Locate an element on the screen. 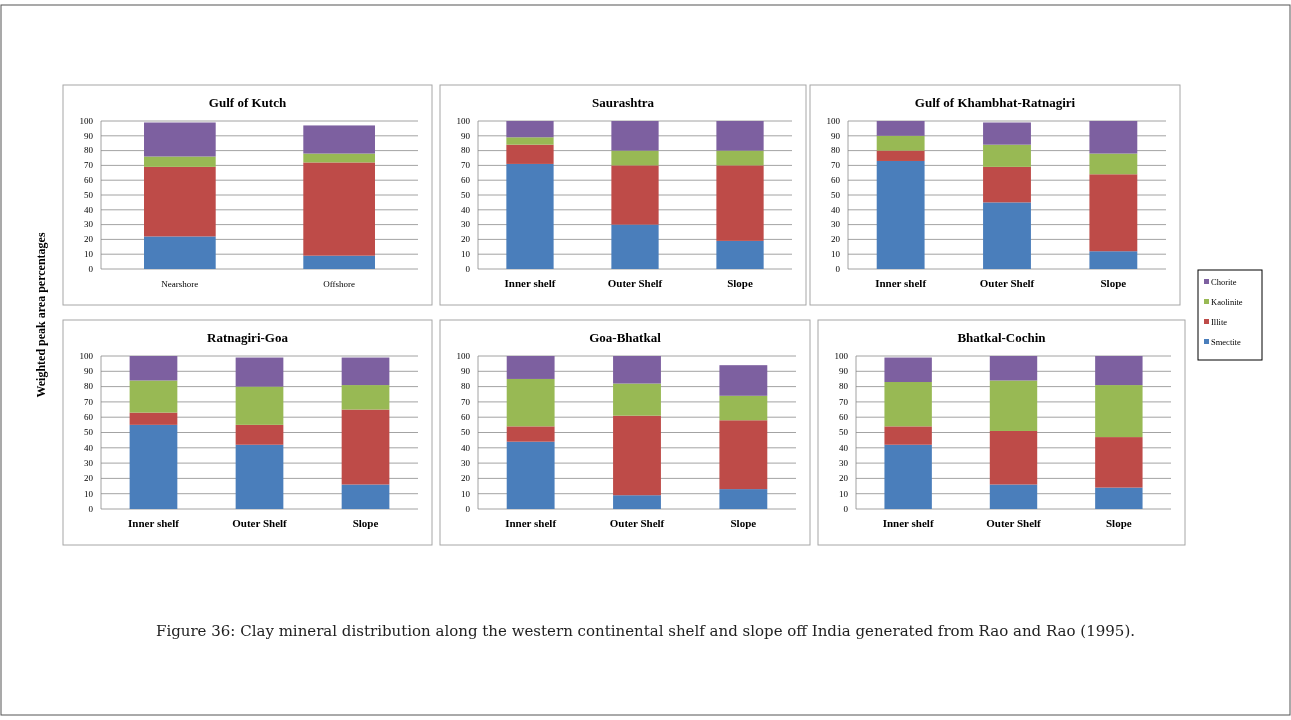 The width and height of the screenshot is (1291, 720). legend-label: Smectite is located at coordinates (1226, 341).